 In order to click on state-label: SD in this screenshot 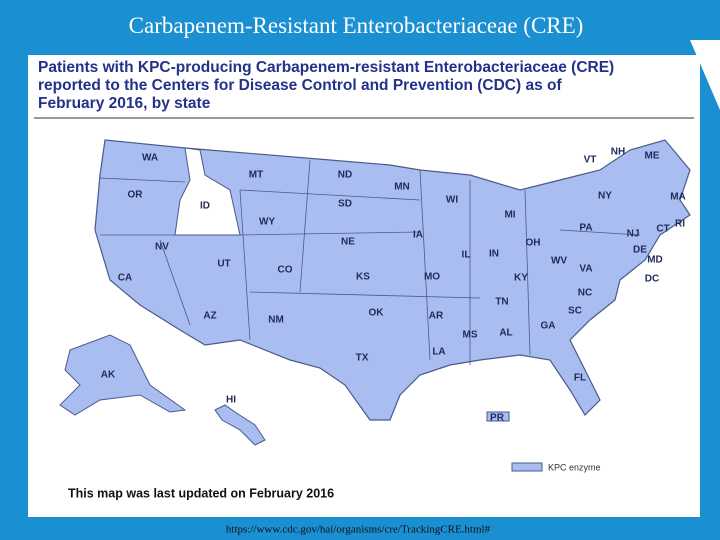, I will do `click(345, 204)`.